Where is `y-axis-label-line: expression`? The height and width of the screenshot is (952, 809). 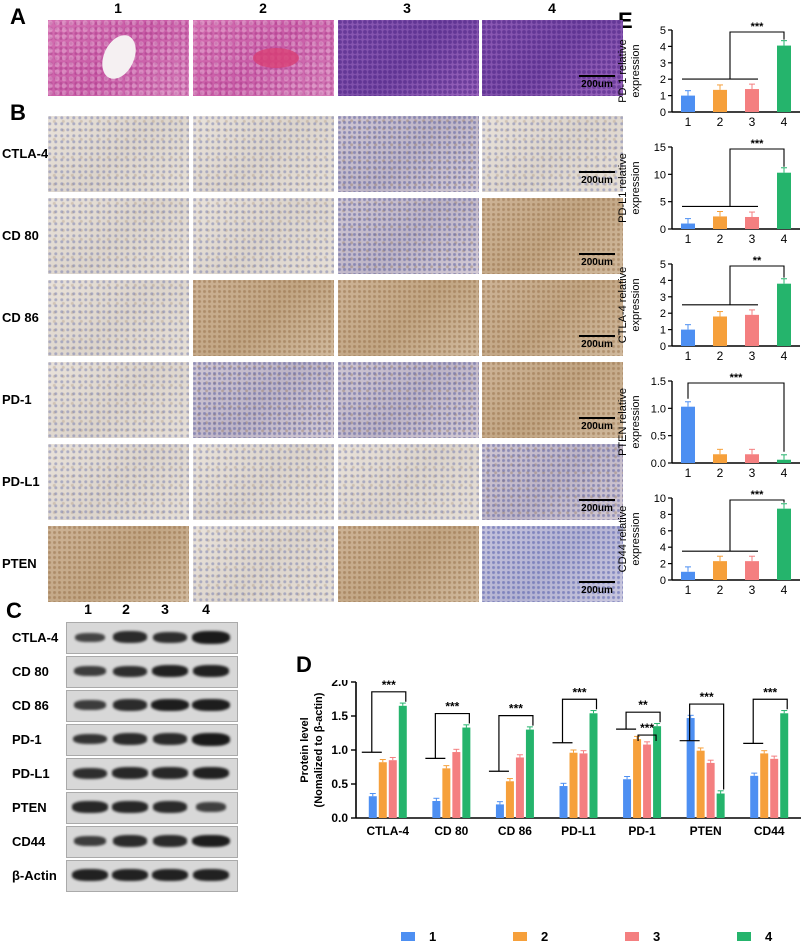
y-axis-label-line: expression is located at coordinates (636, 304).